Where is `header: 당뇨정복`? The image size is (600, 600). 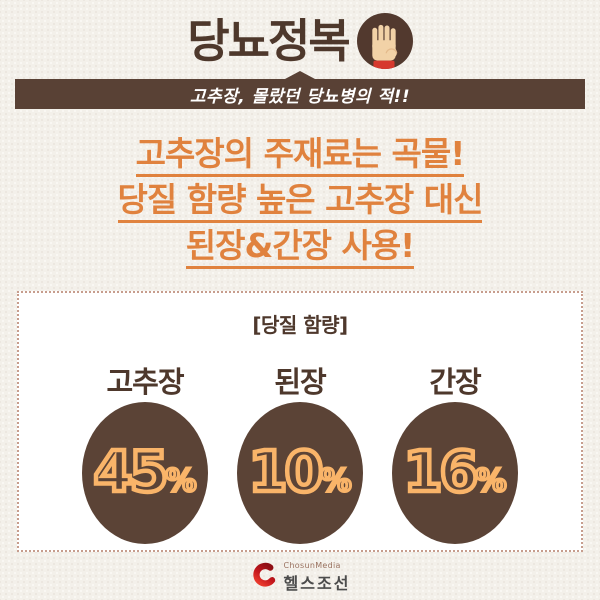
header: 당뇨정복 is located at coordinates (300, 41).